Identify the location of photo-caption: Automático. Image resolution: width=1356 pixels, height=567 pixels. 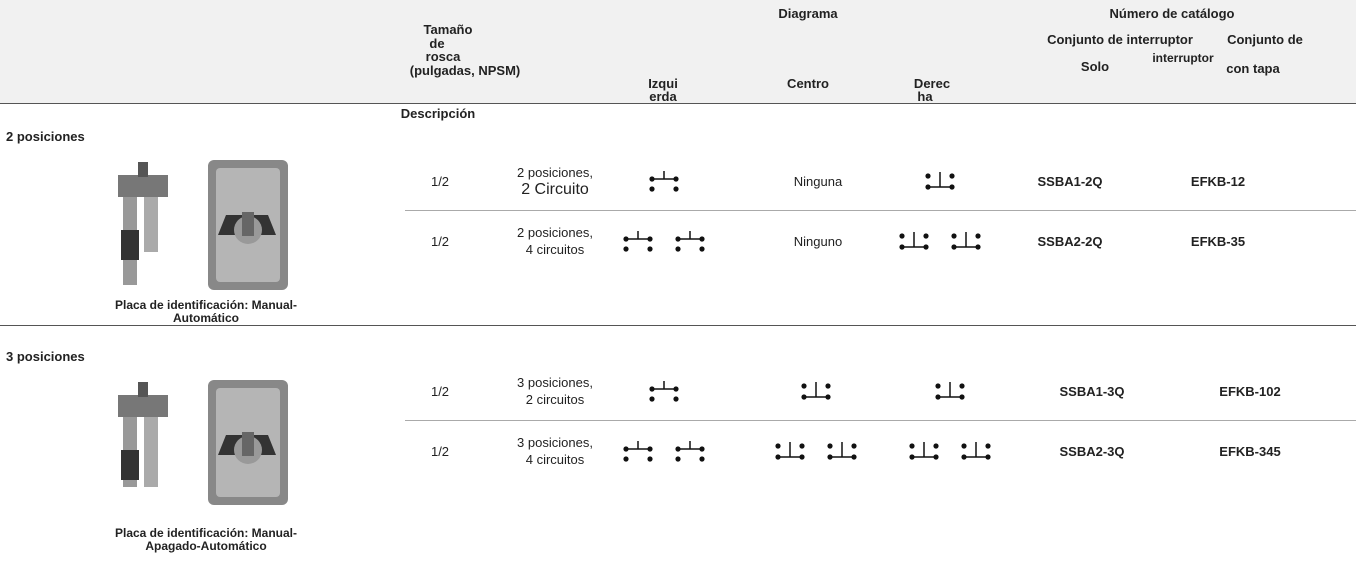
(206, 318).